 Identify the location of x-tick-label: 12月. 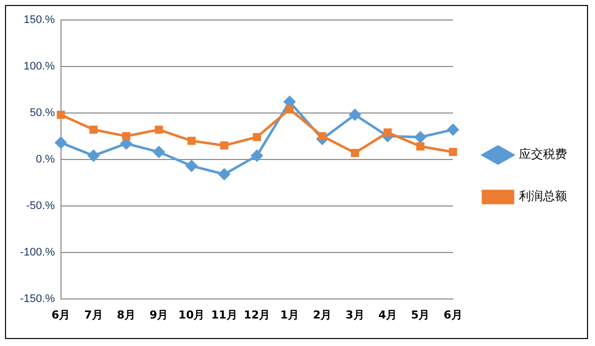
(257, 315).